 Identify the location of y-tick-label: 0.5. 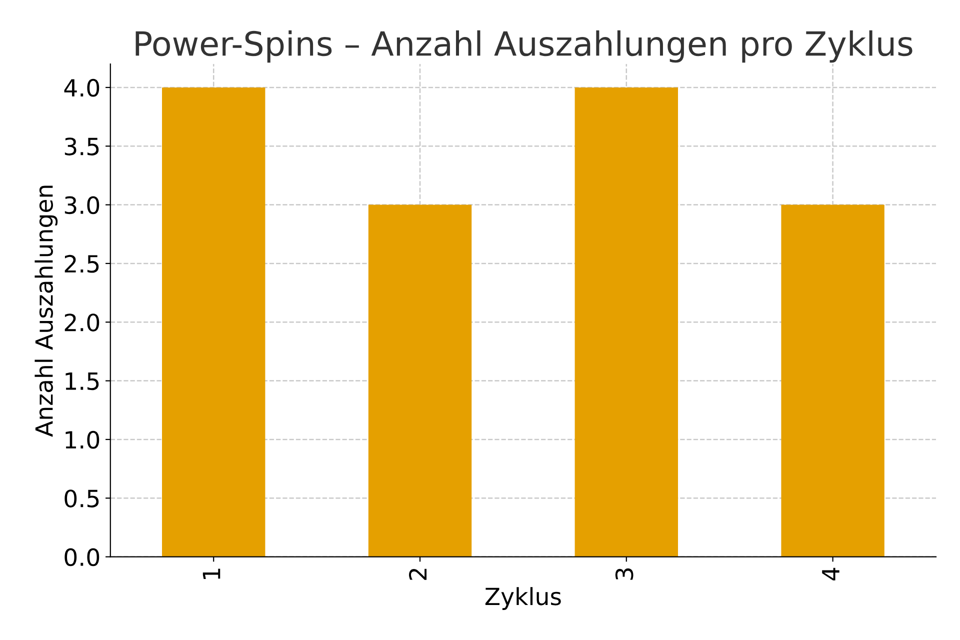
(81, 499).